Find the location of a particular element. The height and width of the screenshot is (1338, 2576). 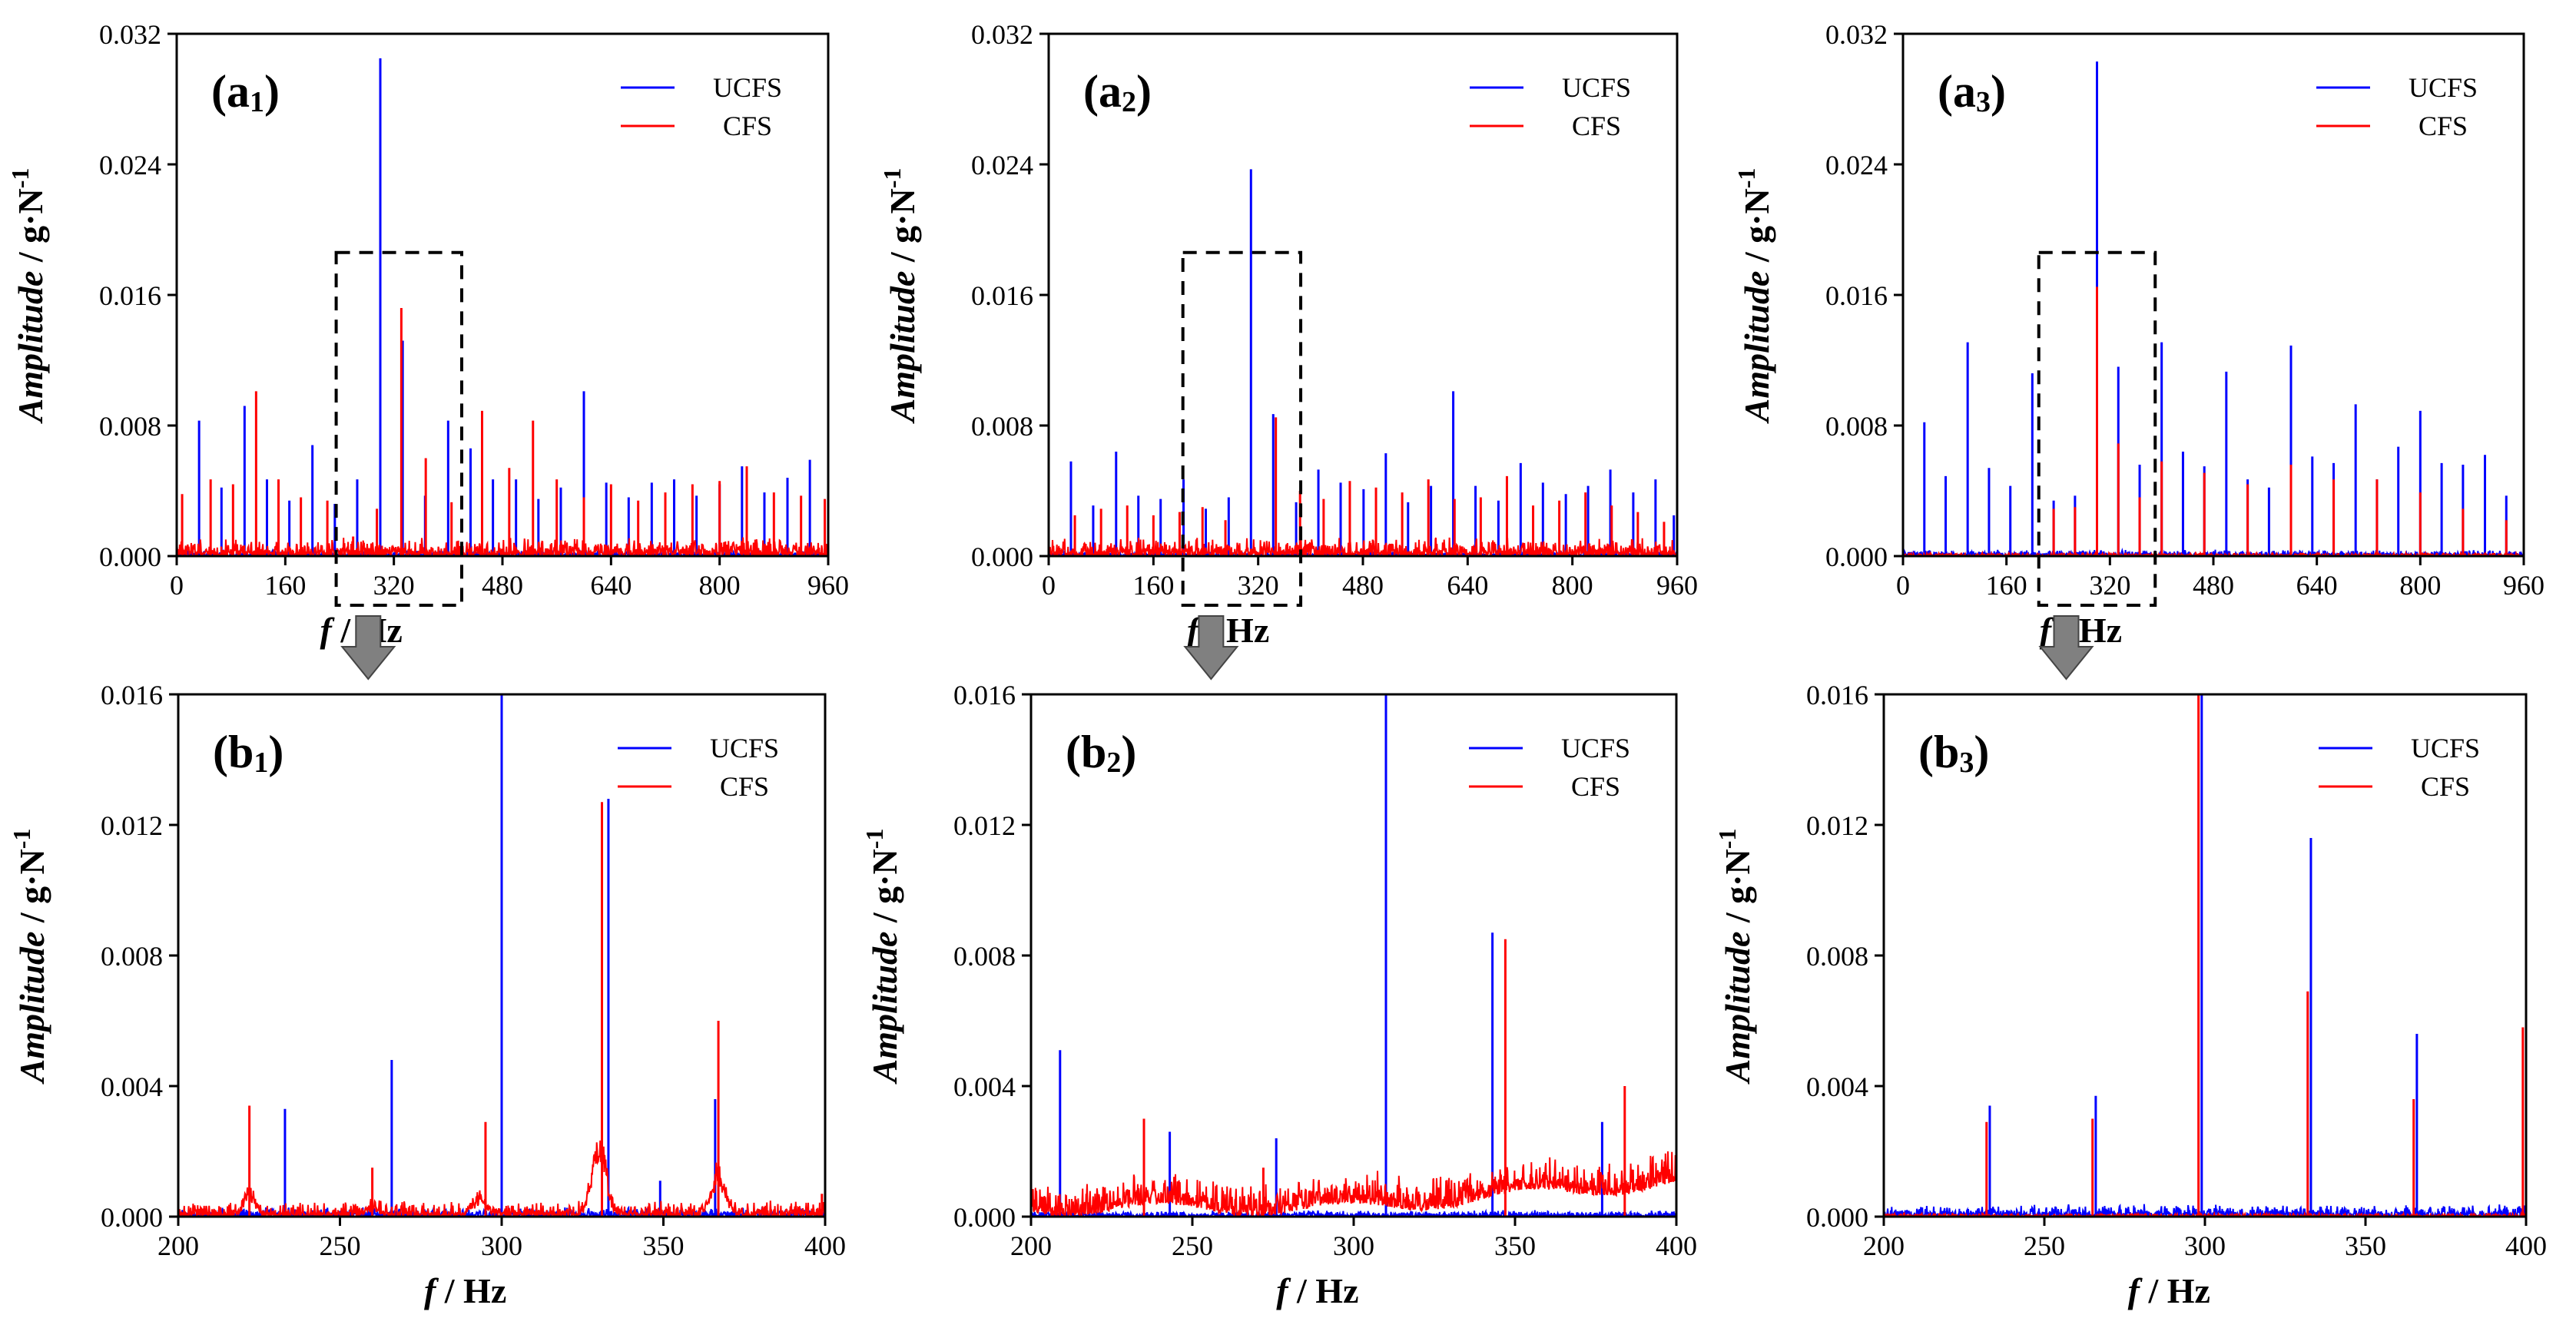

panel-label: (a3) is located at coordinates (1972, 92).